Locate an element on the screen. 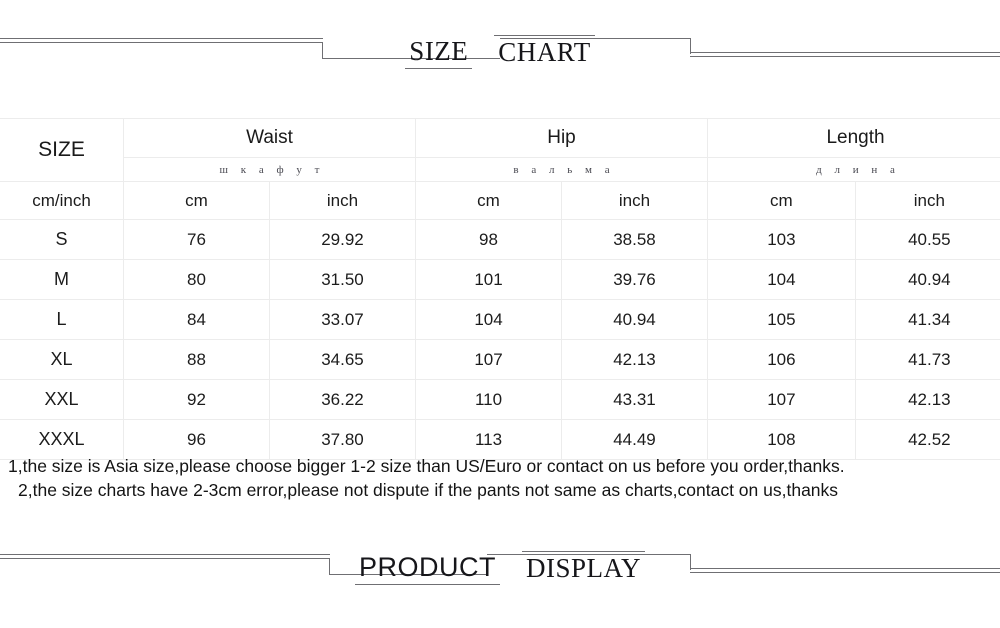 The height and width of the screenshot is (628, 1000). cell-length-inch: 41.34 is located at coordinates (927, 319).